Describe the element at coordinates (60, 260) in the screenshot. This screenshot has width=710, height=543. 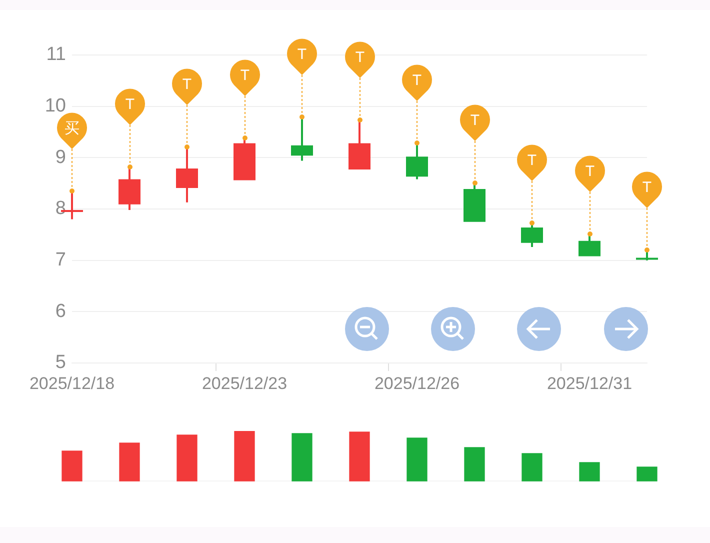
I see `y-tick-label: 7` at that location.